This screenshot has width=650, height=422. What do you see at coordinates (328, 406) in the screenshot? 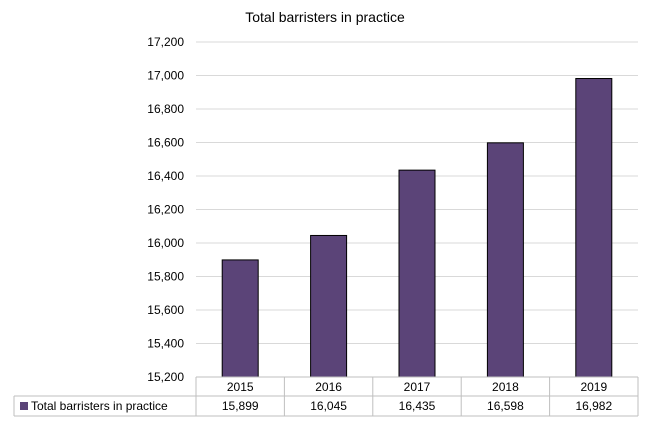
I see `data-table-value: 16,045` at bounding box center [328, 406].